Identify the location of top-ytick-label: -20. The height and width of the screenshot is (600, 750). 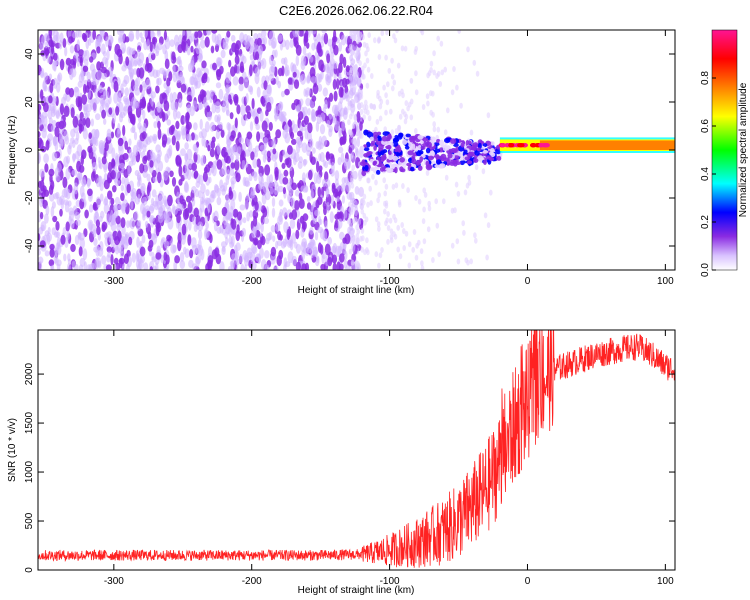
(29, 197).